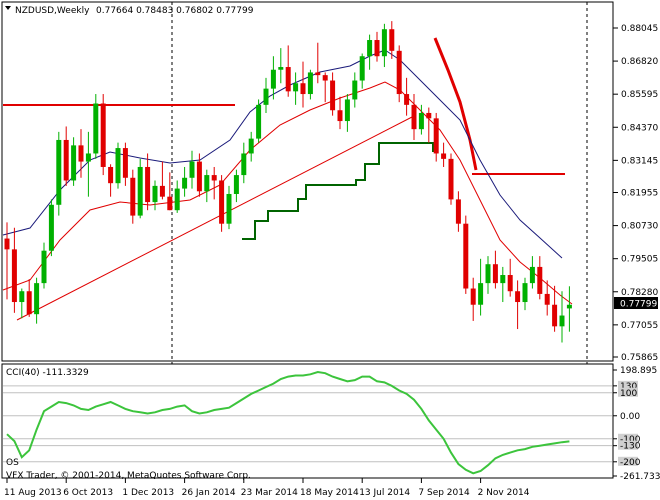 The image size is (660, 500). I want to click on price-tick-label: 0.75865, so click(639, 358).